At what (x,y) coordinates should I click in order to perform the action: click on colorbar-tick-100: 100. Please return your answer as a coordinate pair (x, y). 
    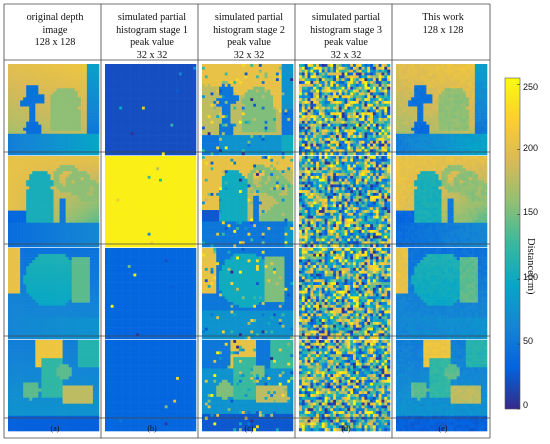
    Looking at the image, I should click on (531, 277).